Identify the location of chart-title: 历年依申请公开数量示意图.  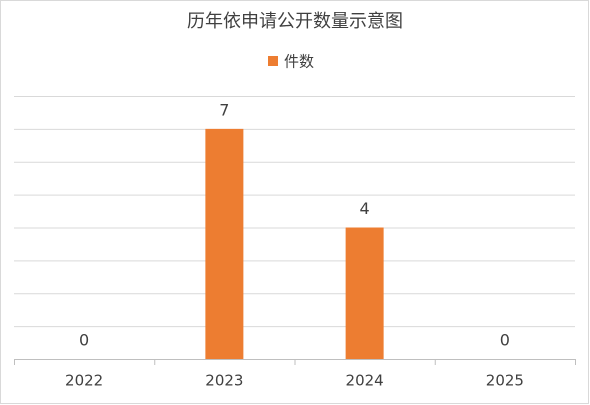
(295, 21).